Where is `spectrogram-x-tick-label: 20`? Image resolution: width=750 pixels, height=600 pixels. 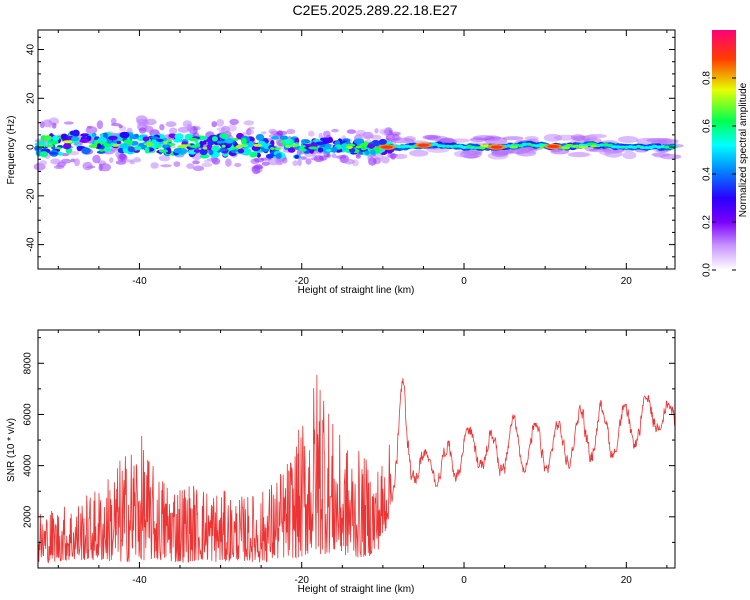
spectrogram-x-tick-label: 20 is located at coordinates (627, 281).